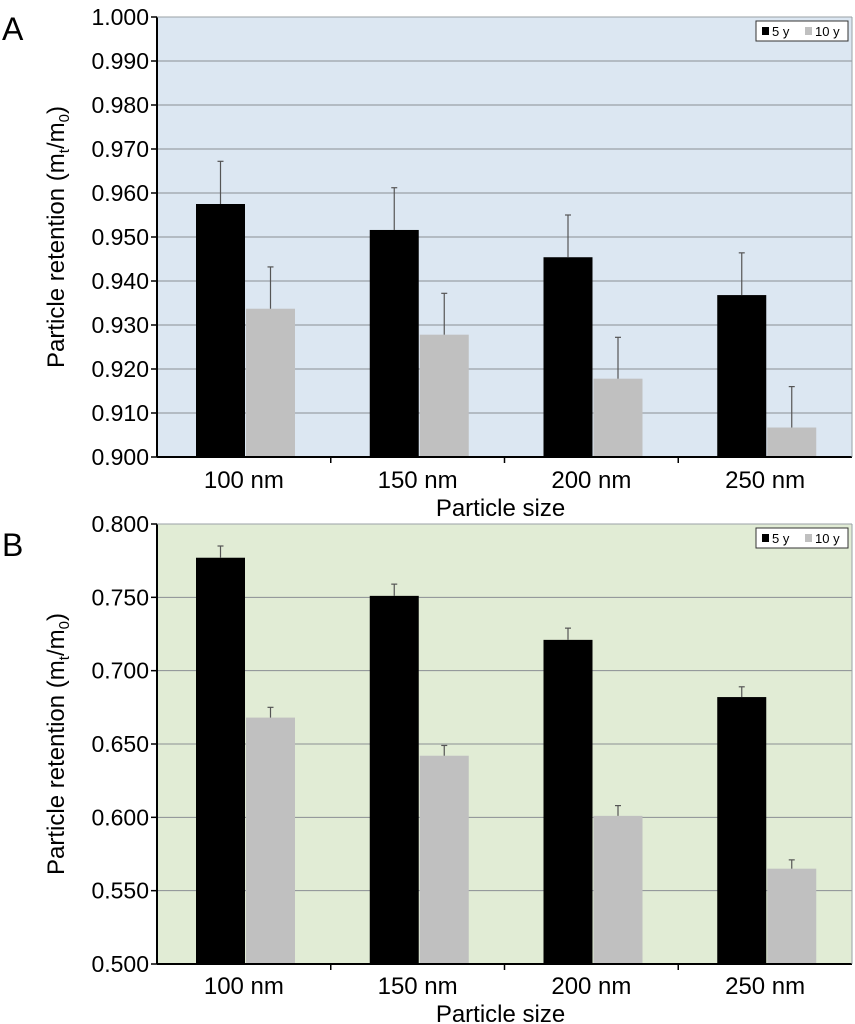 This screenshot has width=855, height=1024. What do you see at coordinates (120, 817) in the screenshot?
I see `y-tick-label: 0.600` at bounding box center [120, 817].